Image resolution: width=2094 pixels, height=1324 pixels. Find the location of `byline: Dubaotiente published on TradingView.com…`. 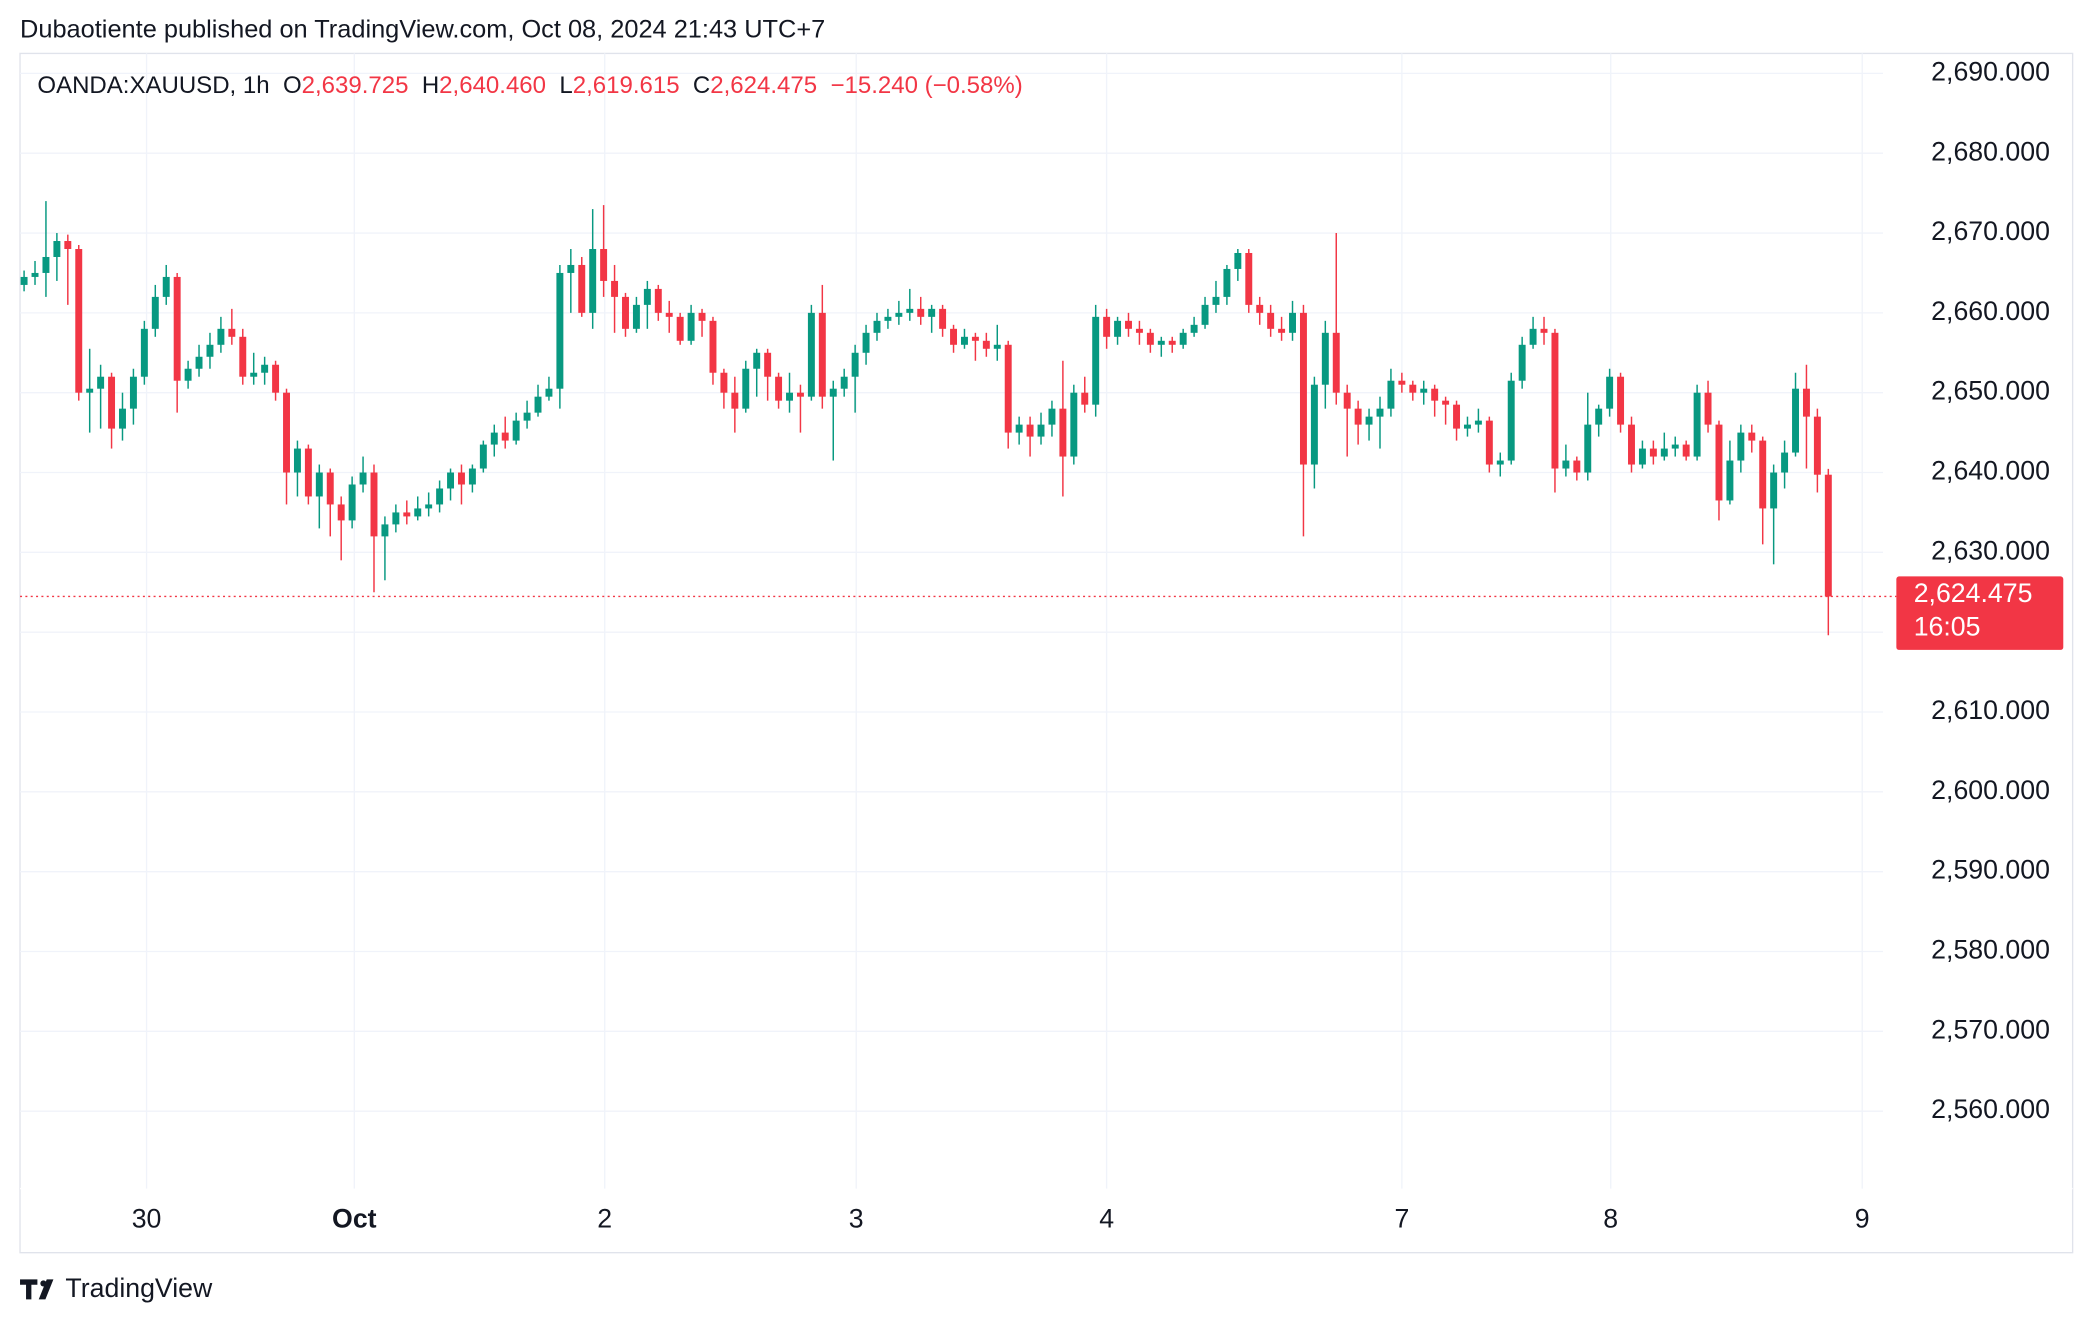

byline: Dubaotiente published on TradingView.com… is located at coordinates (422, 29).